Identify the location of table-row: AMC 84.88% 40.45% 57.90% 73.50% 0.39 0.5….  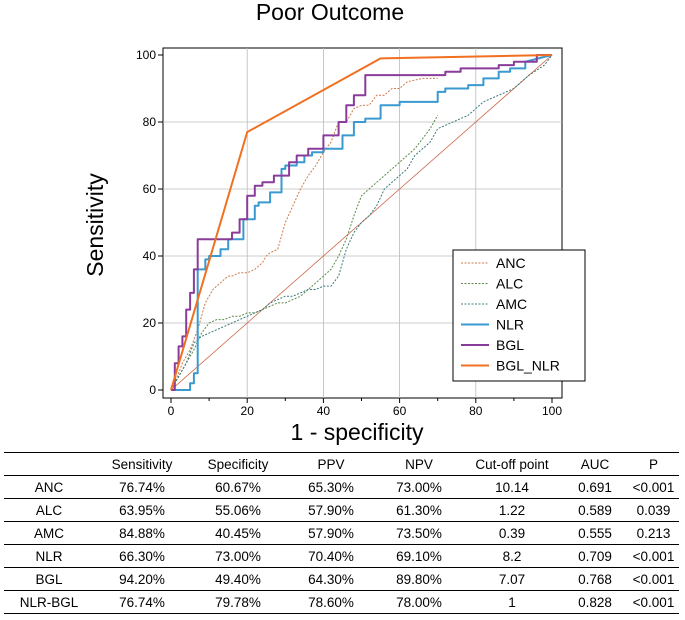
(341, 533).